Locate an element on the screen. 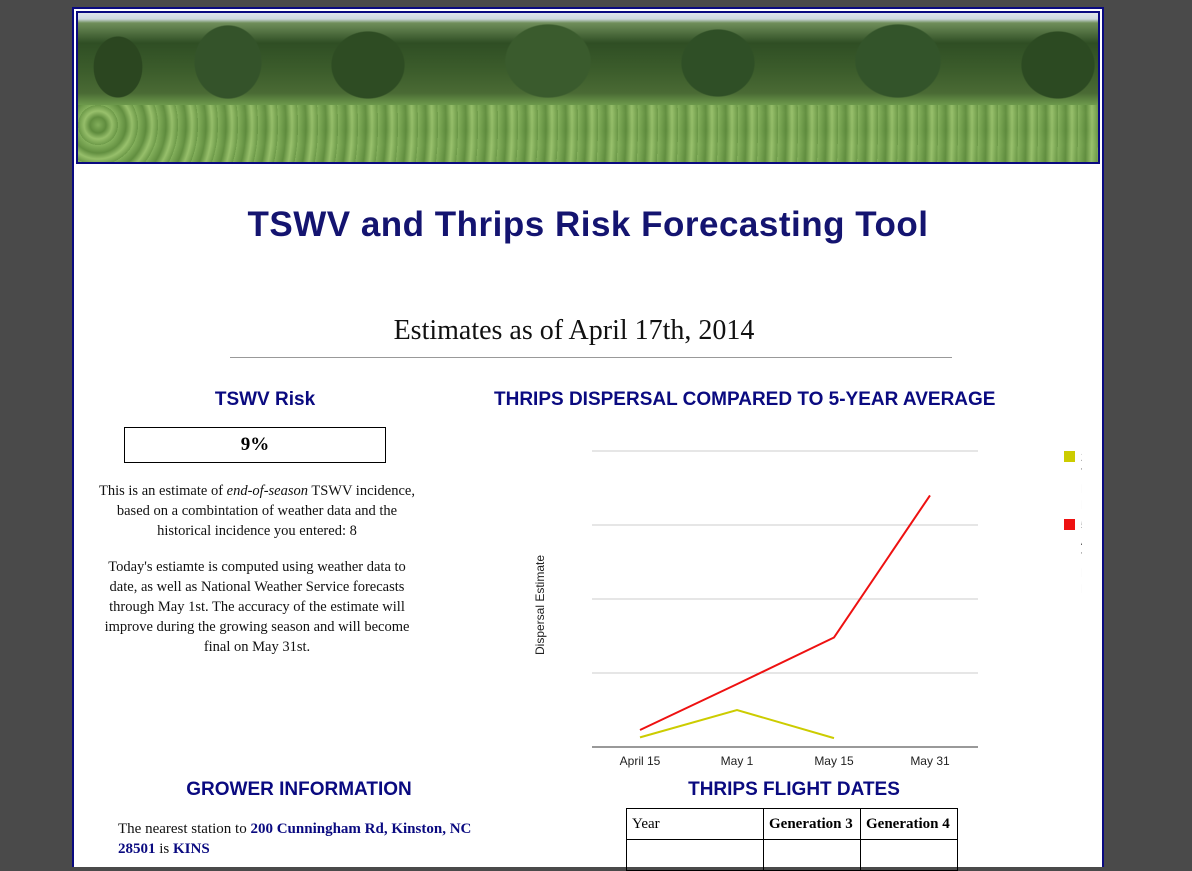 This screenshot has height=871, width=1192. estimate-date-heading: Estimates as of April 17th, 2014 is located at coordinates (574, 330).